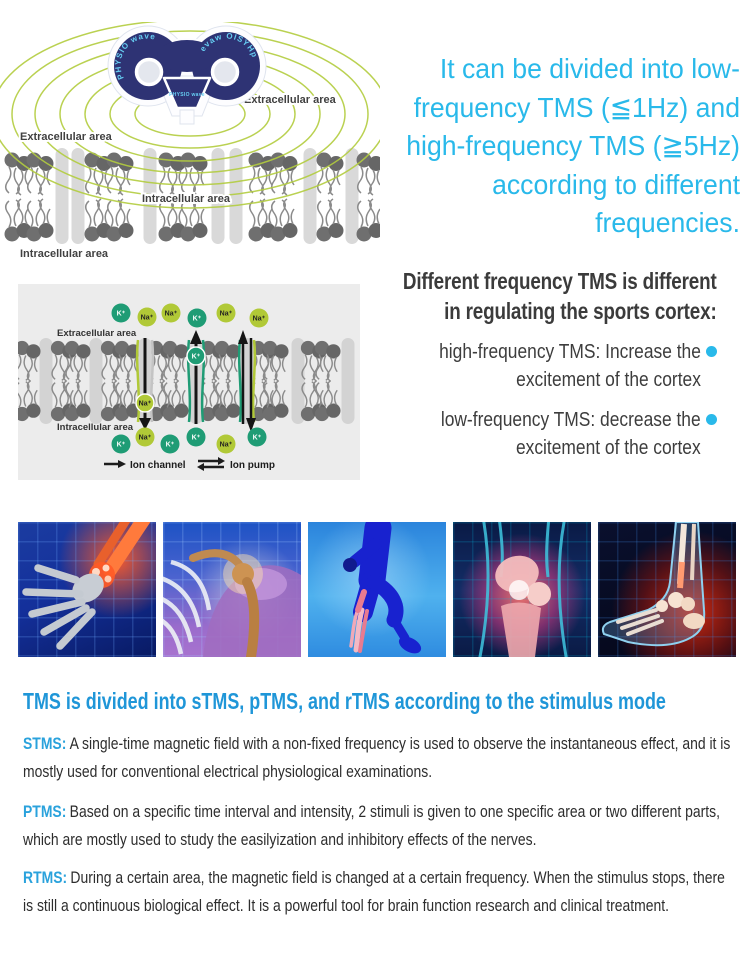  Describe the element at coordinates (95, 427) in the screenshot. I see `ion-intracellular-label: Intracellular area` at that location.